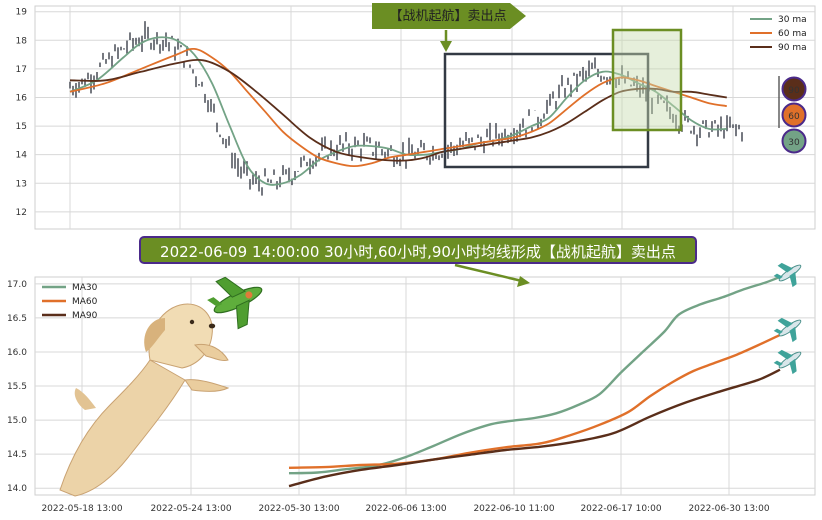 The width and height of the screenshot is (822, 520). Describe the element at coordinates (523, 281) in the screenshot. I see `banner-pointer-head` at that location.